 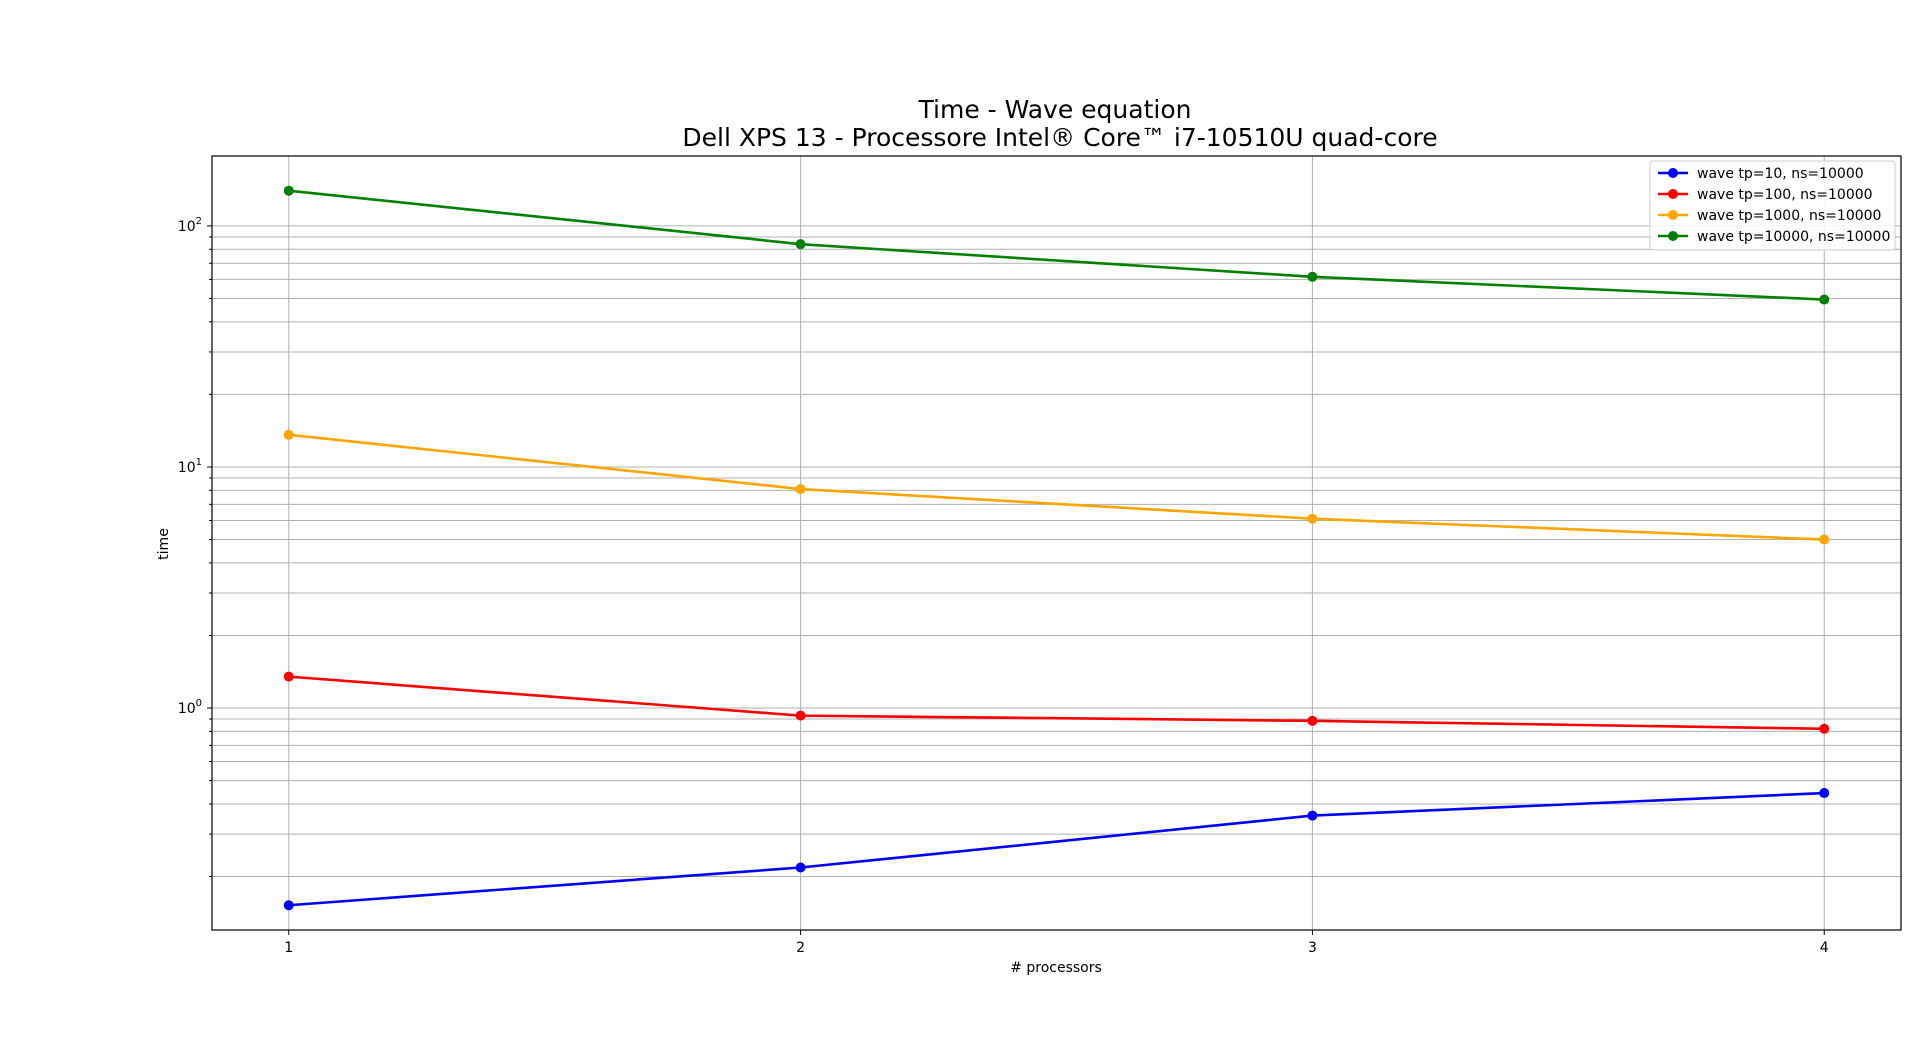 What do you see at coordinates (164, 544) in the screenshot?
I see `y-axis-label: time` at bounding box center [164, 544].